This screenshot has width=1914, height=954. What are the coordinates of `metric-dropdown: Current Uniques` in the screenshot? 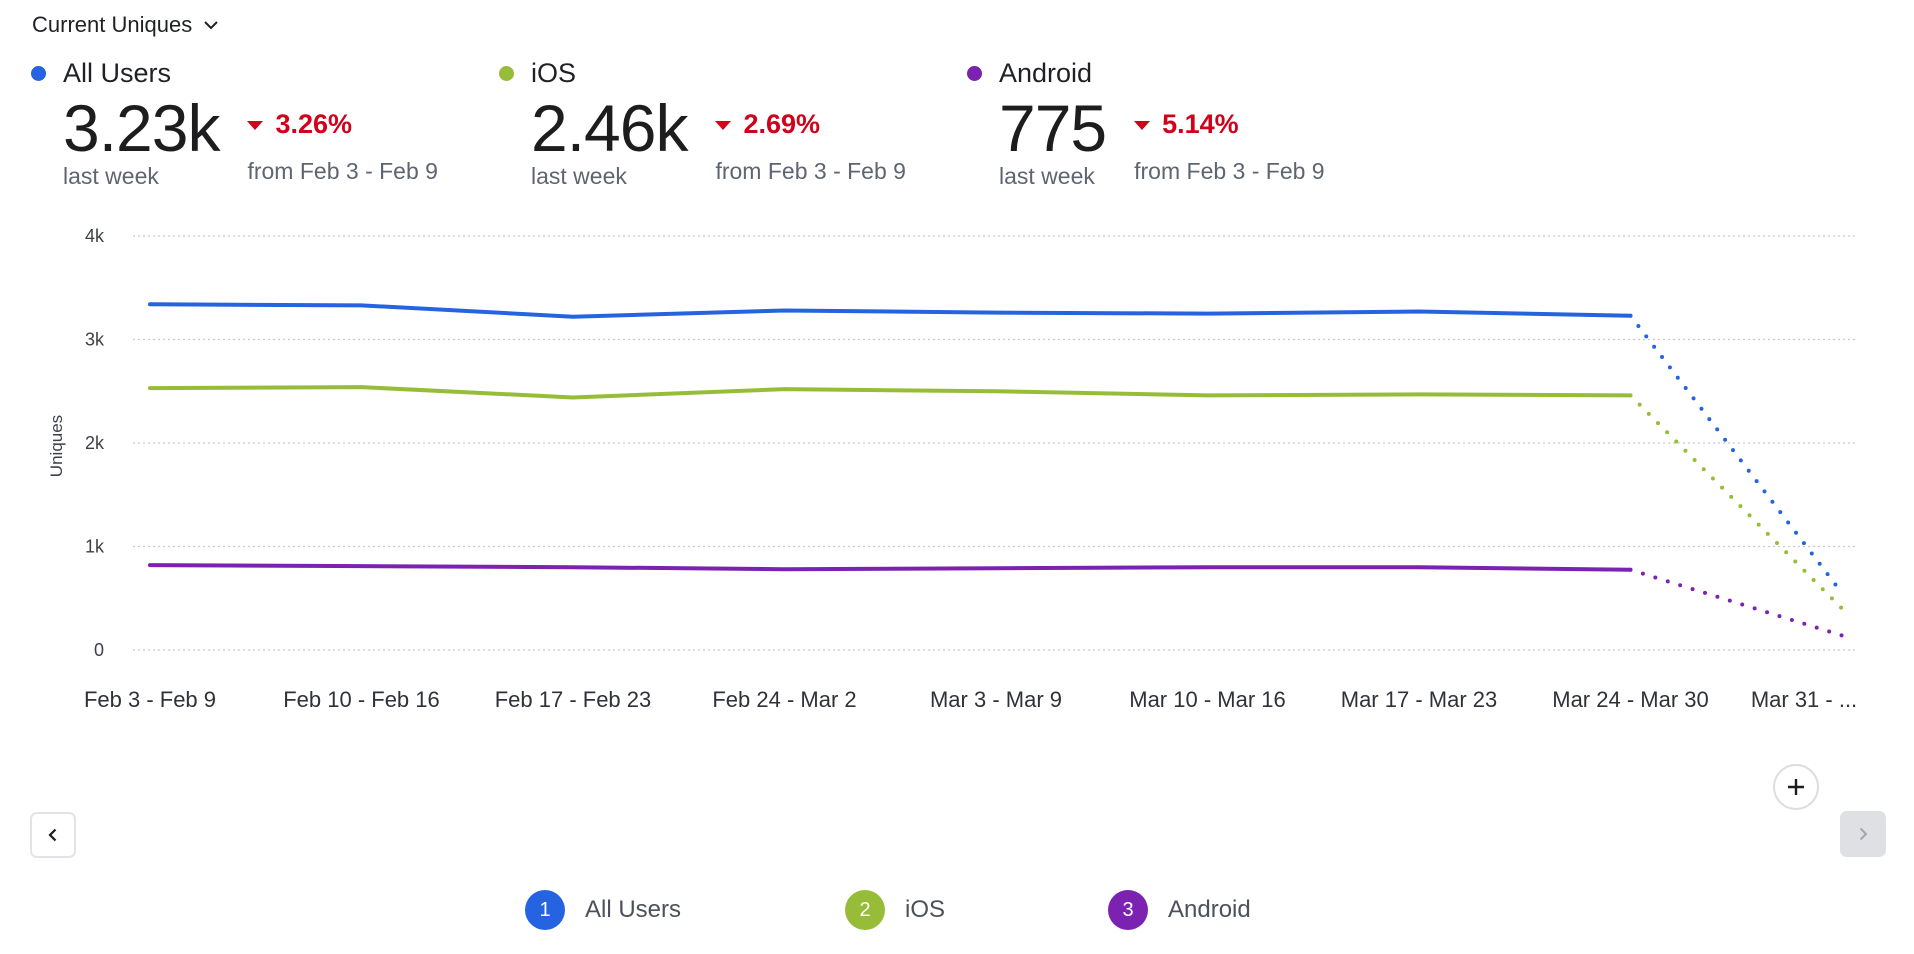 It's located at (126, 25).